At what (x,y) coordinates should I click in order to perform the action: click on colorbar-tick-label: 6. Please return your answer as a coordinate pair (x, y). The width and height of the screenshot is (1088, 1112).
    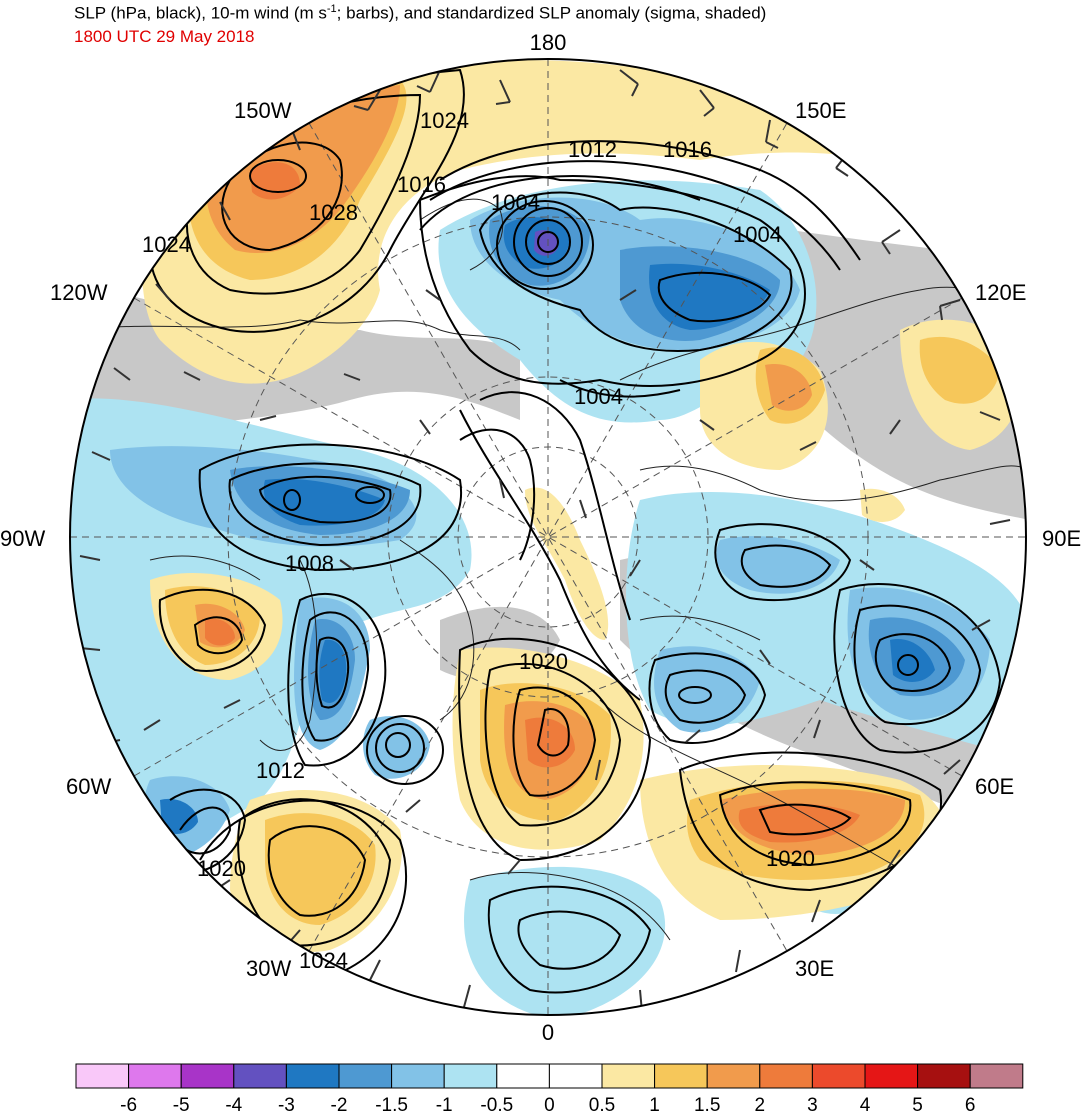
    Looking at the image, I should click on (970, 1103).